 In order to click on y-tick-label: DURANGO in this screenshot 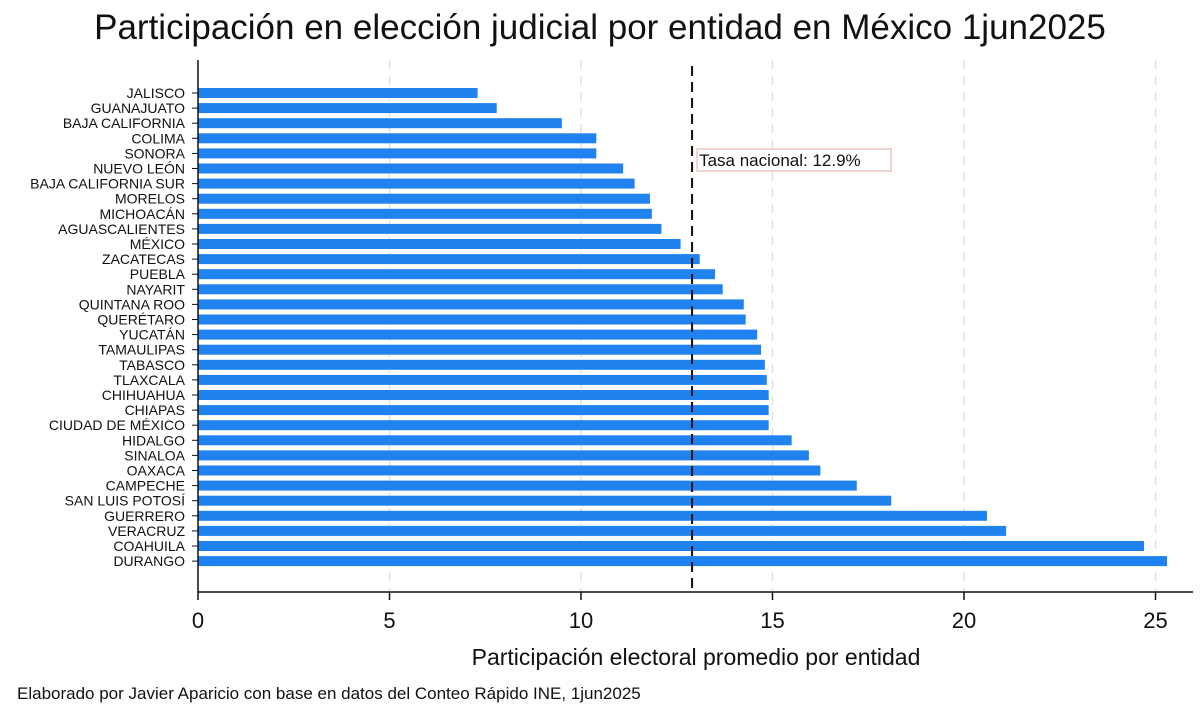, I will do `click(149, 561)`.